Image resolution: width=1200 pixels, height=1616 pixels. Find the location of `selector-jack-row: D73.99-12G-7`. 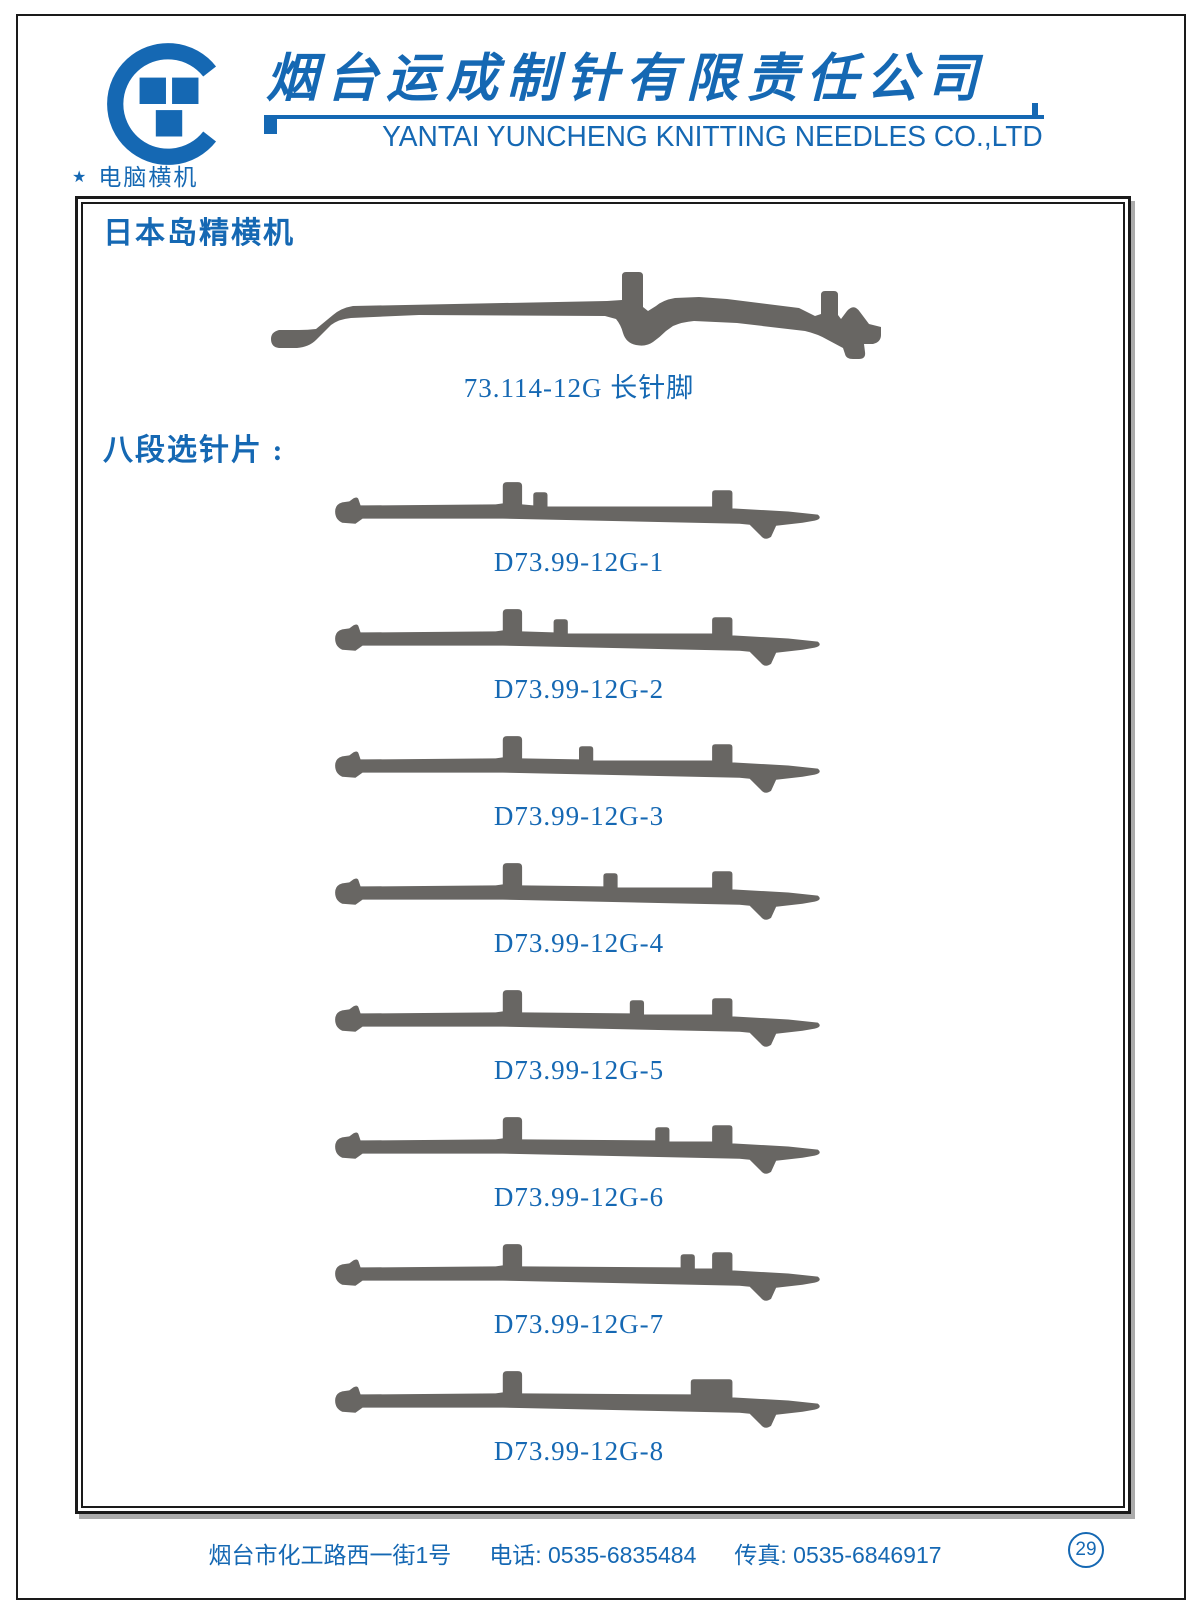

selector-jack-row: D73.99-12G-7 is located at coordinates (579, 1291).